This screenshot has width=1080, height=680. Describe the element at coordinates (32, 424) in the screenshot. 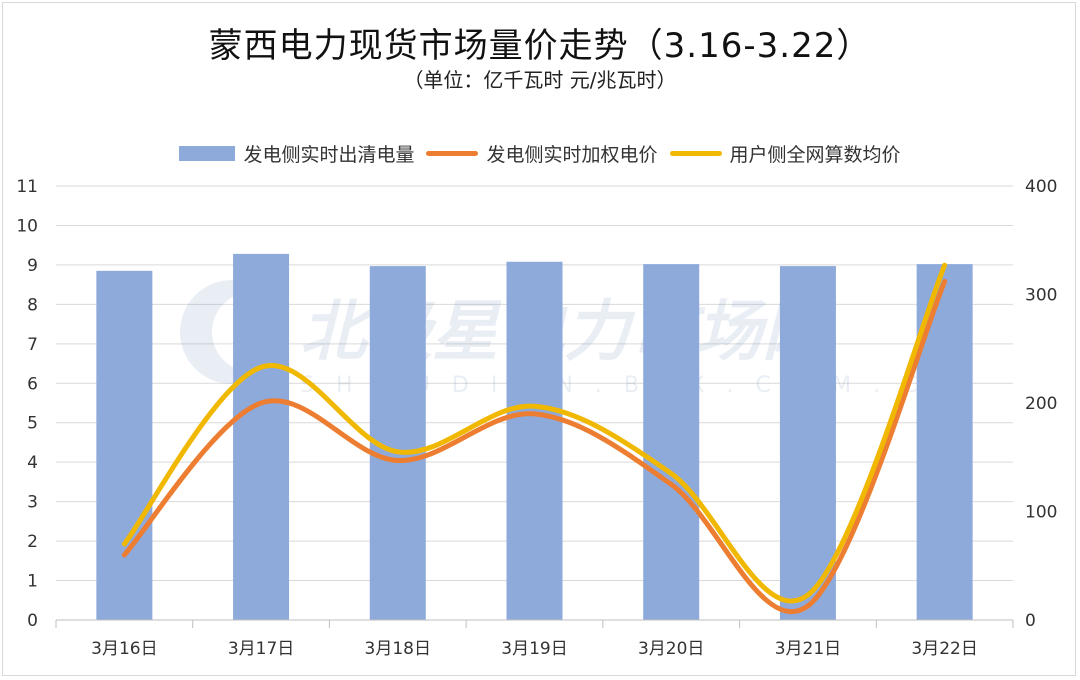

I see `y-left-tick-label: 5` at that location.